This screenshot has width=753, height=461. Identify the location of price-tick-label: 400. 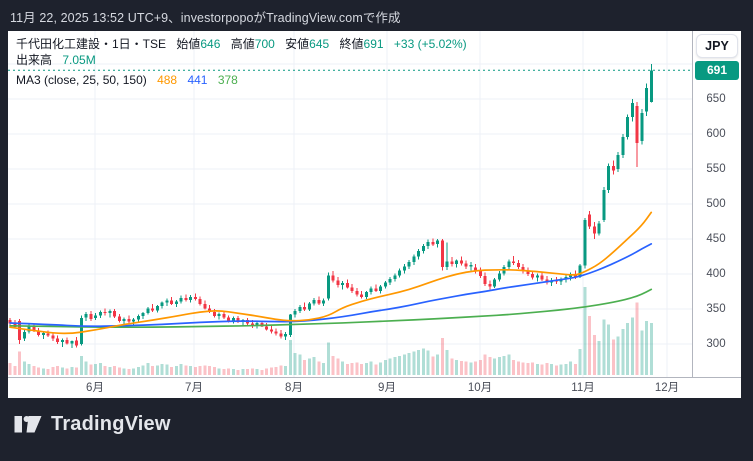
(716, 274).